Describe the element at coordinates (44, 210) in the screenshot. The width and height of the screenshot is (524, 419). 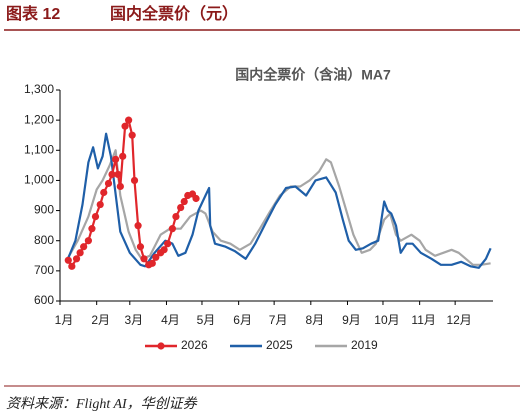
I see `y-tick-label: 900` at that location.